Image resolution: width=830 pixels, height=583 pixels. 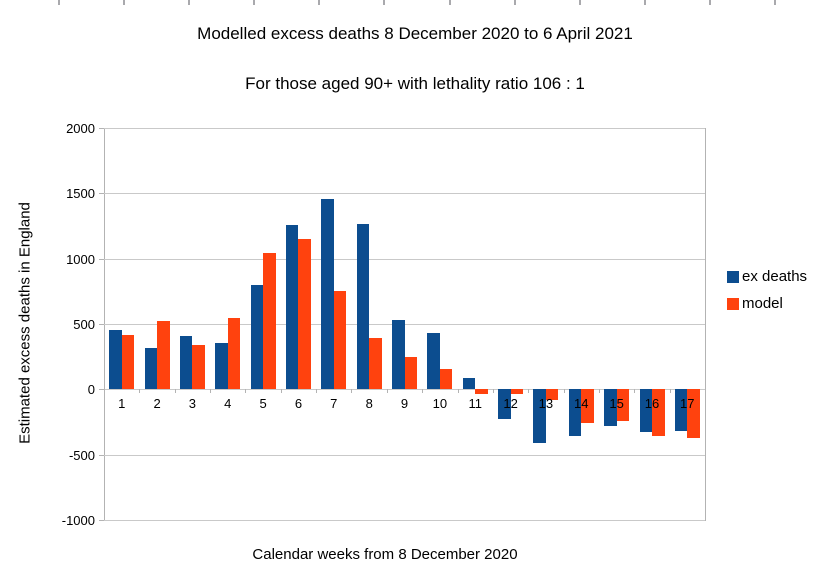 I want to click on x-axis-tick-label: 2, so click(x=157, y=403).